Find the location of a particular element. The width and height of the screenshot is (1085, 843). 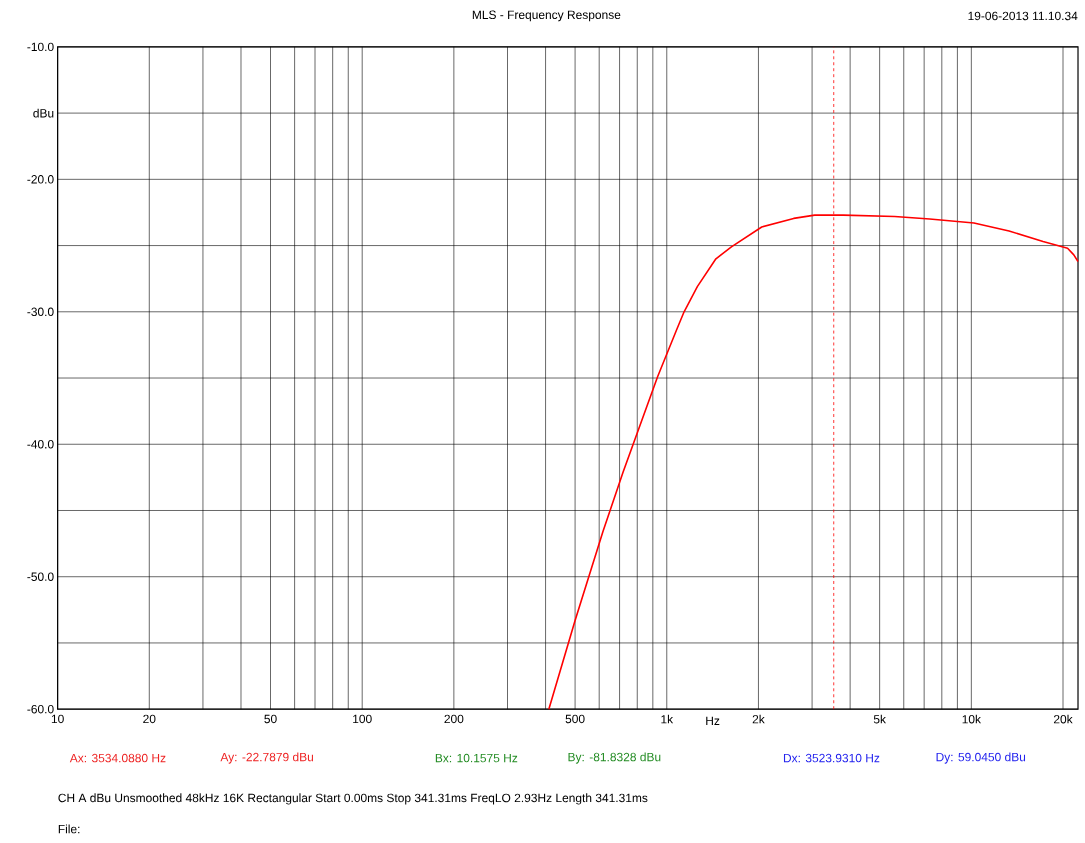

text: Bx: 10.1575 Hz is located at coordinates (476, 758).